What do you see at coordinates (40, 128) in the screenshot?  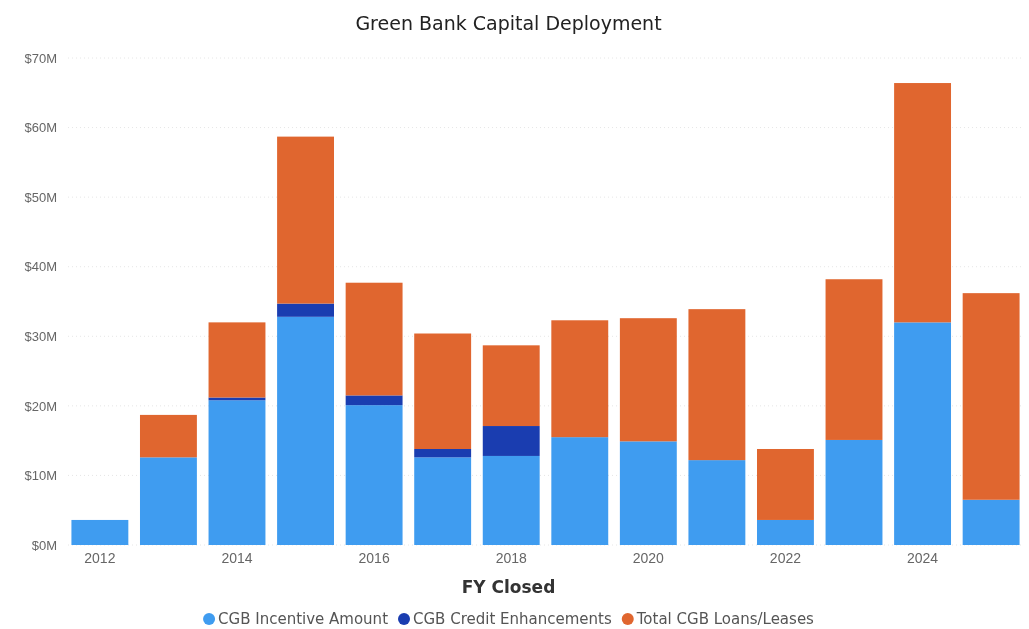 I see `y-tick-label: $60M` at bounding box center [40, 128].